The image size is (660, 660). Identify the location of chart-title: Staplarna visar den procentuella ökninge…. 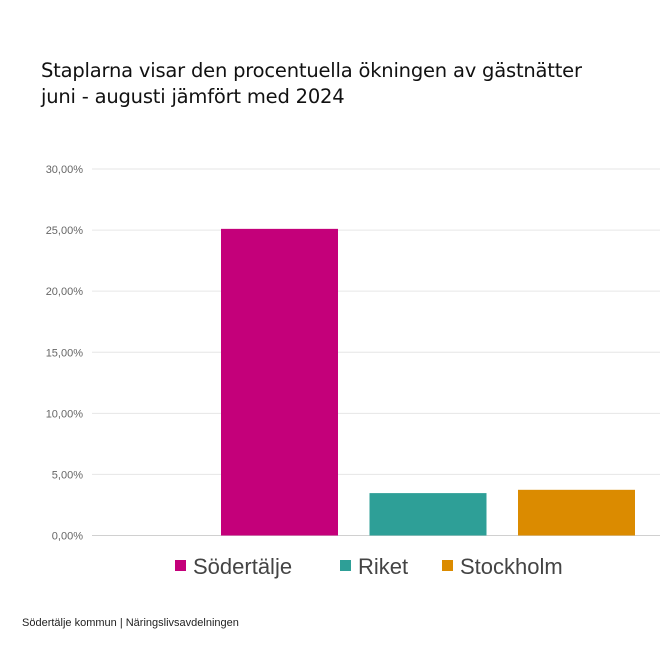
(311, 84).